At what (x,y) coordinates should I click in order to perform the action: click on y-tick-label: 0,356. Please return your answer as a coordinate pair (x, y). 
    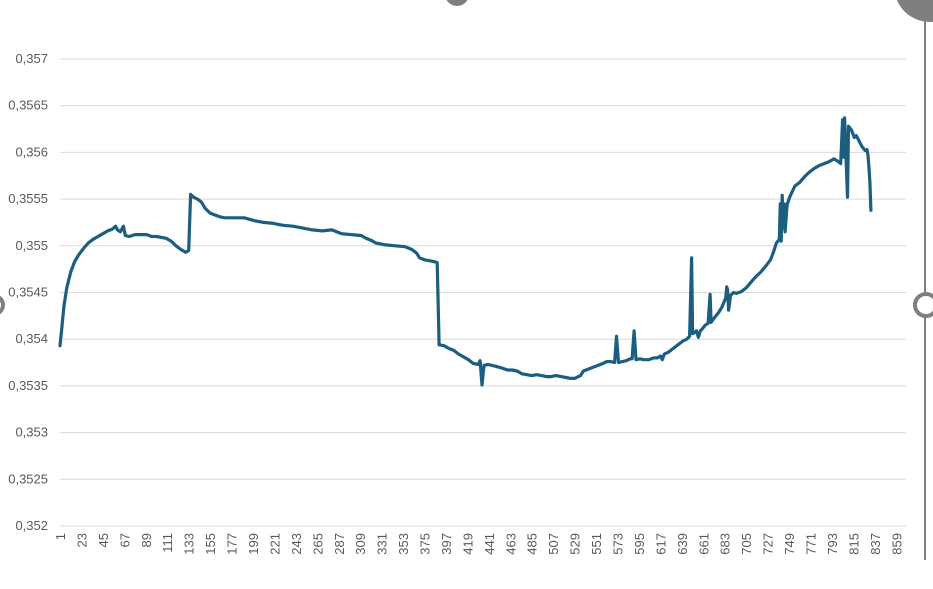
    Looking at the image, I should click on (31, 151).